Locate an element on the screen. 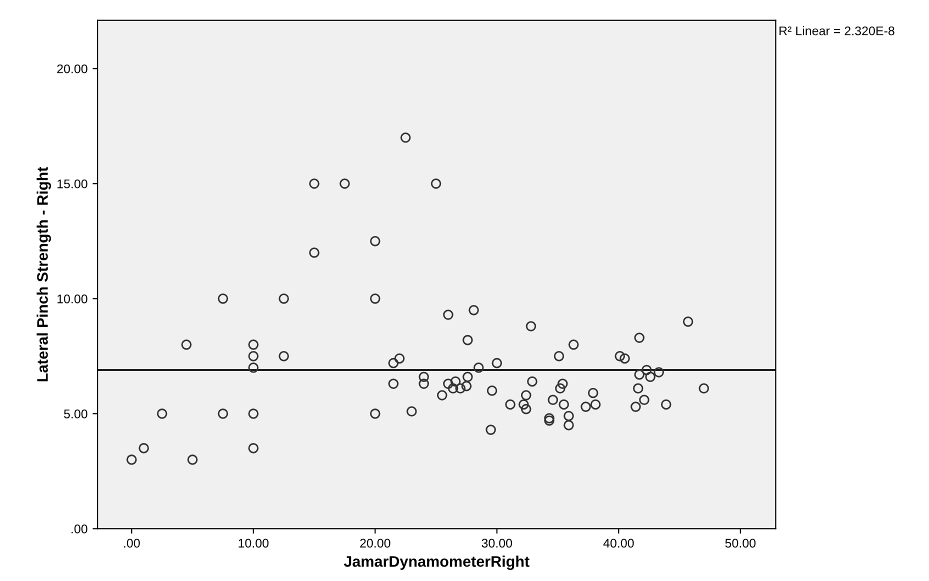 The width and height of the screenshot is (929, 581). x-axis-title: JamarDynamometerRight is located at coordinates (437, 563).